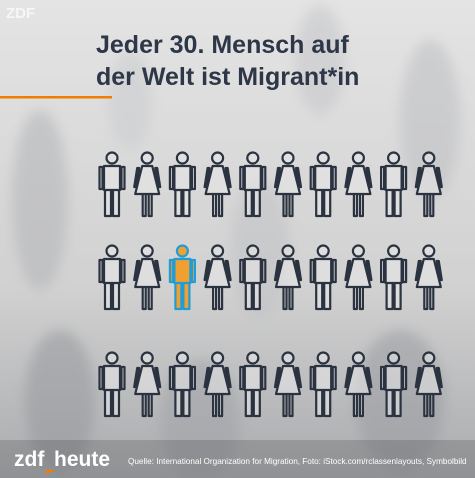 Image resolution: width=475 pixels, height=478 pixels. What do you see at coordinates (49, 471) in the screenshot?
I see `logo-underline` at bounding box center [49, 471].